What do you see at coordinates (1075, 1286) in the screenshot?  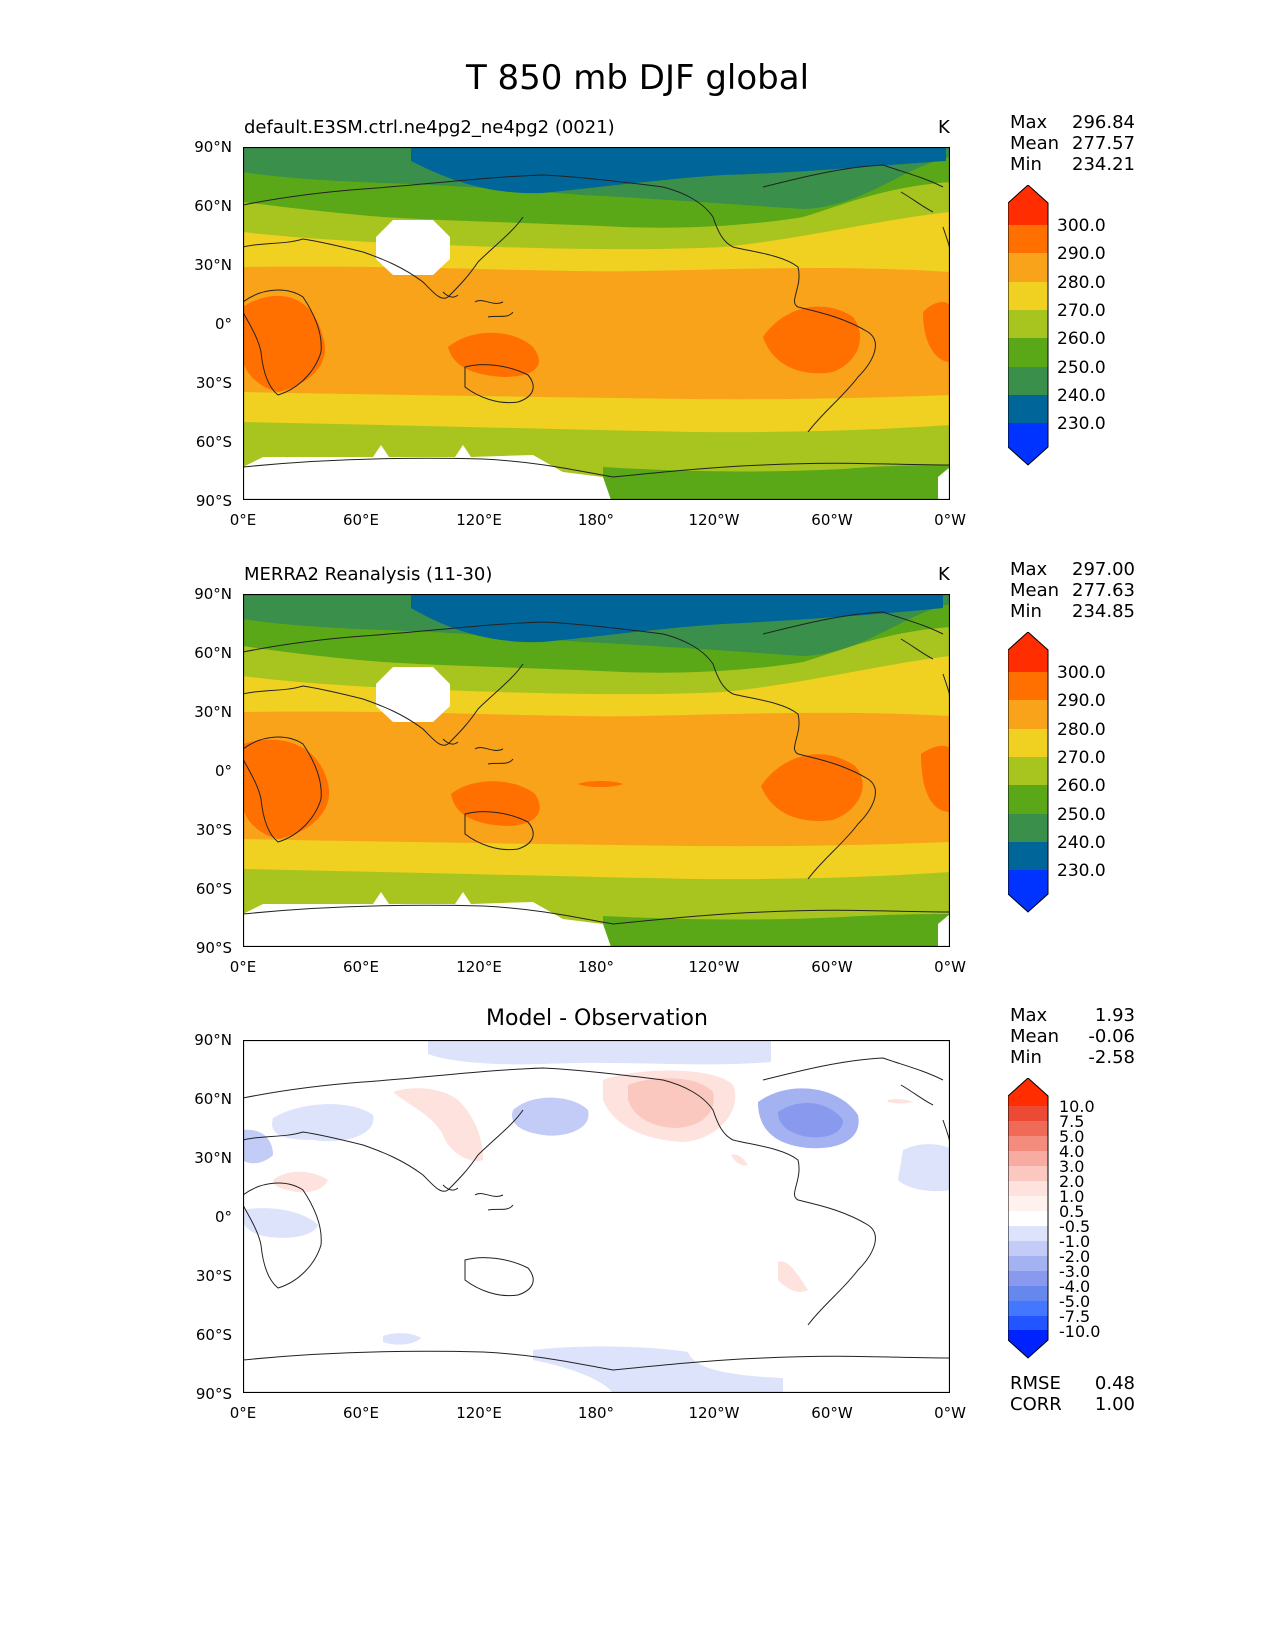 I see `p3-cb-tick: -4.0` at bounding box center [1075, 1286].